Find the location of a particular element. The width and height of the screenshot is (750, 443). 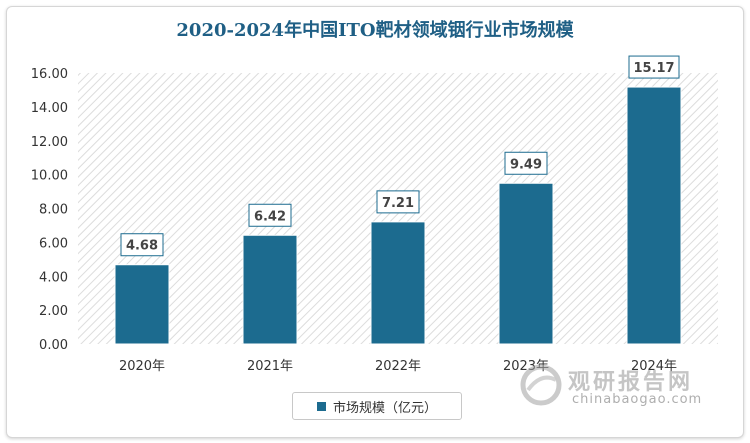

data-label: 9.49 is located at coordinates (526, 164).